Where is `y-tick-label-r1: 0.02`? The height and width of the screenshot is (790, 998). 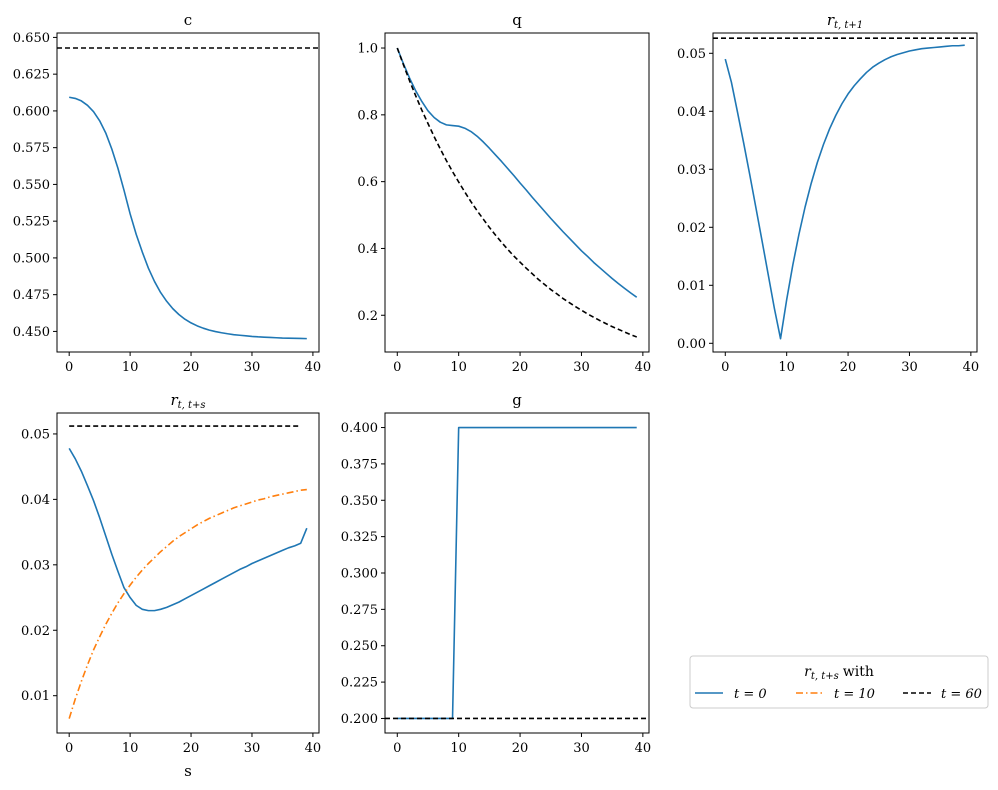
y-tick-label-r1: 0.02 is located at coordinates (691, 228).